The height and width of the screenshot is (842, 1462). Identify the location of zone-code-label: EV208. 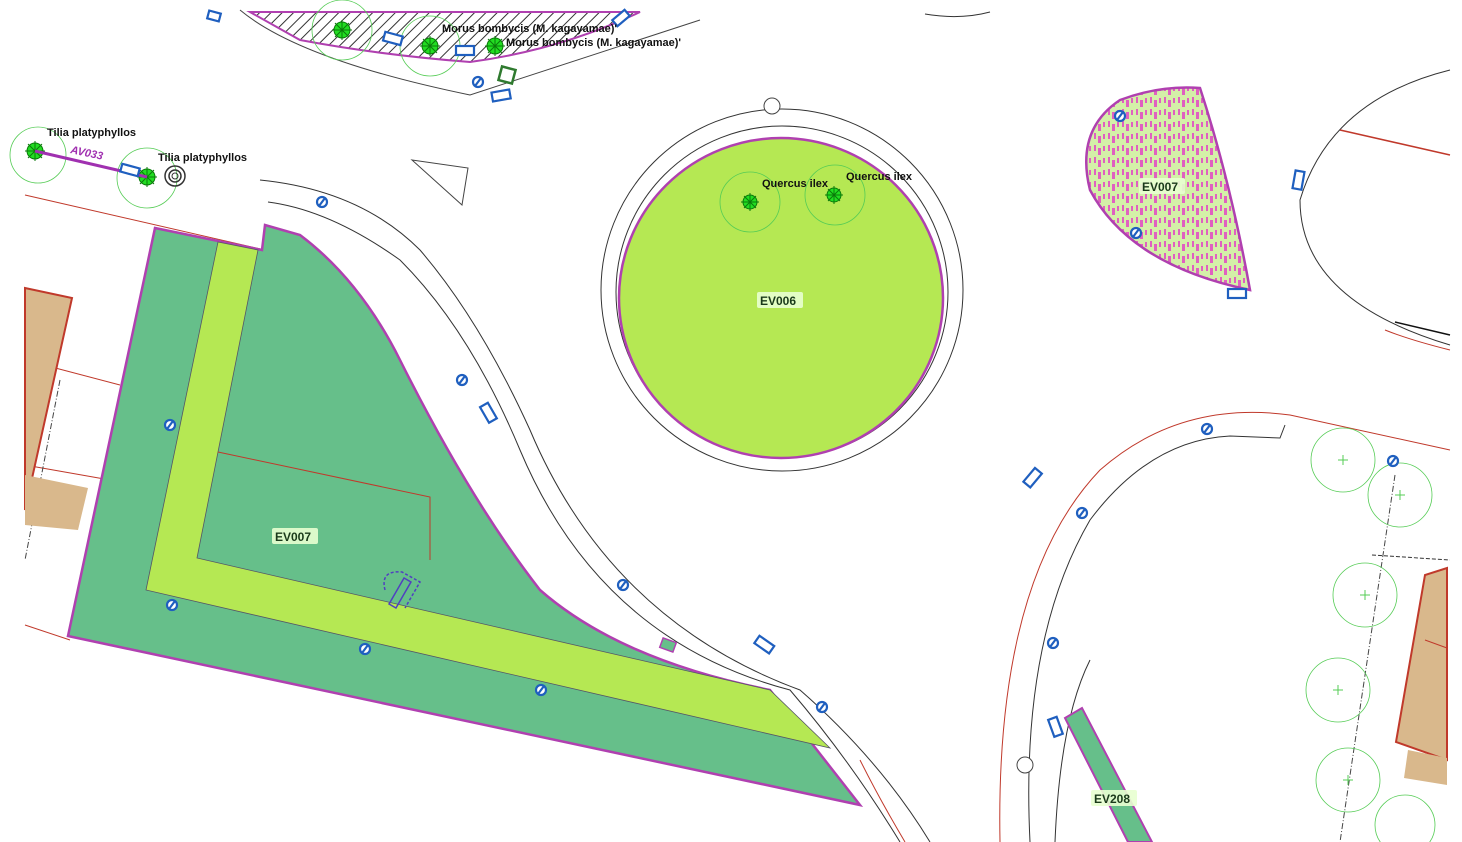
(1112, 799).